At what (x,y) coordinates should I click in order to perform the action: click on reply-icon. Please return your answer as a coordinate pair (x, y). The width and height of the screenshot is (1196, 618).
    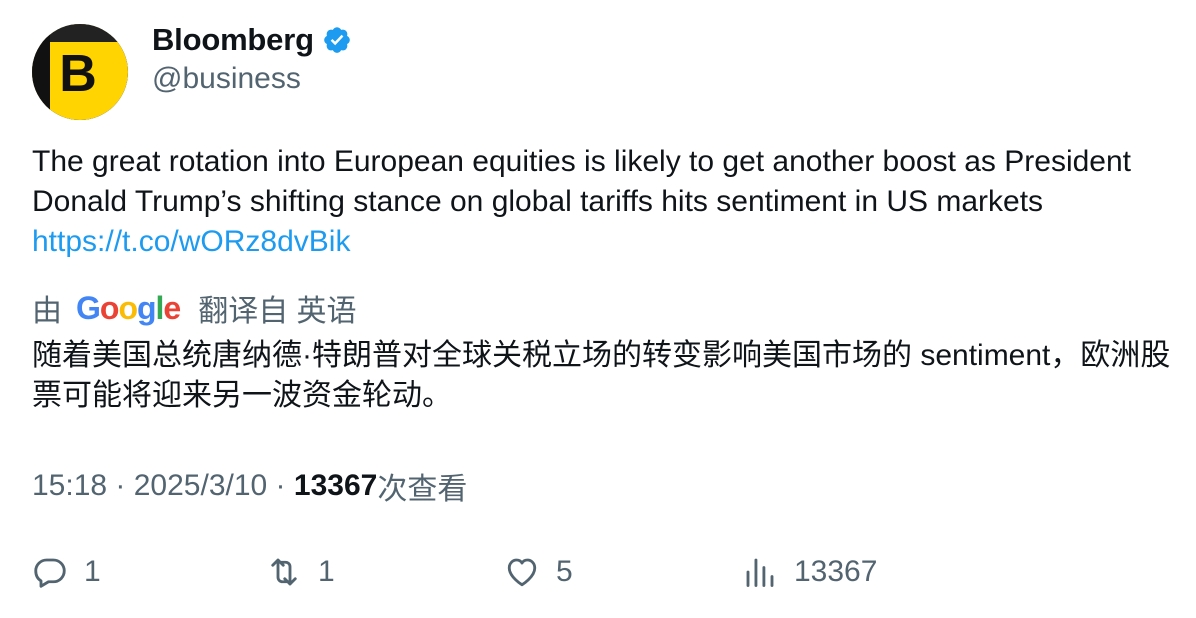
    Looking at the image, I should click on (50, 573).